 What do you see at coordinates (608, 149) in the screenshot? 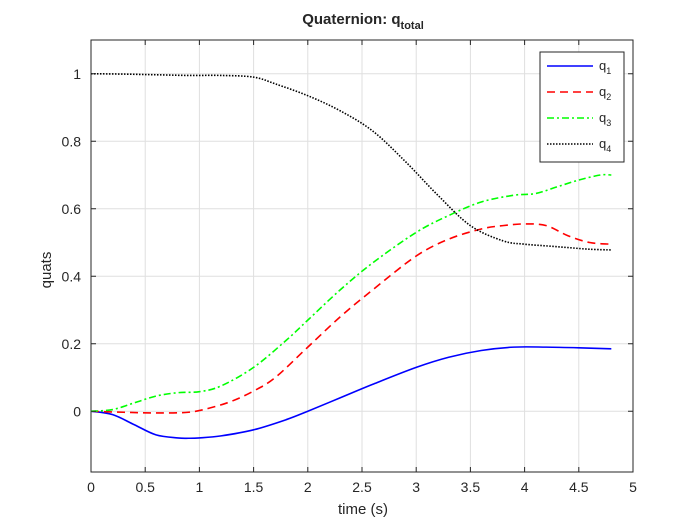
I see `legend-label-subscript: 4` at bounding box center [608, 149].